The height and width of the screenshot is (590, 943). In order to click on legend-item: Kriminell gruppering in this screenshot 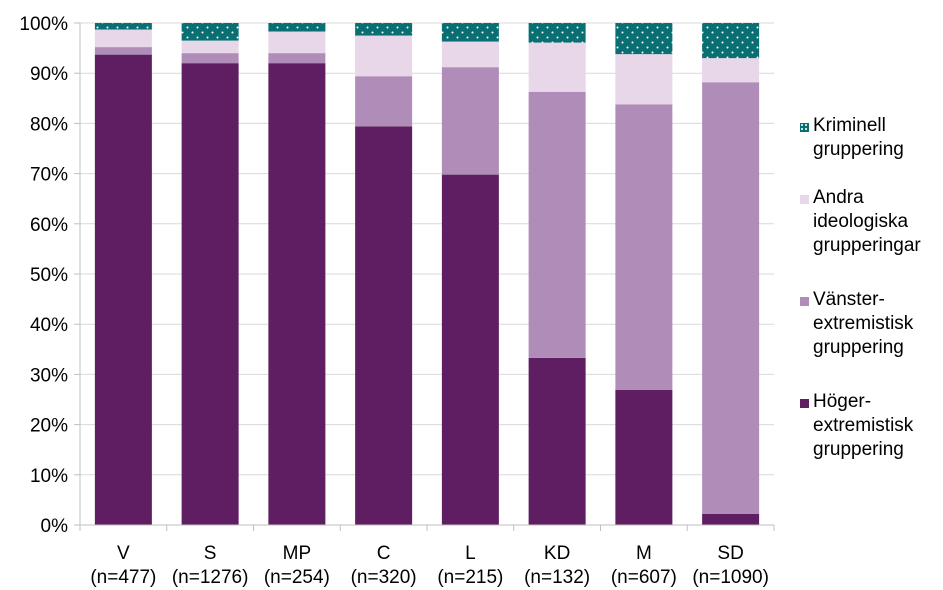, I will do `click(871, 138)`.